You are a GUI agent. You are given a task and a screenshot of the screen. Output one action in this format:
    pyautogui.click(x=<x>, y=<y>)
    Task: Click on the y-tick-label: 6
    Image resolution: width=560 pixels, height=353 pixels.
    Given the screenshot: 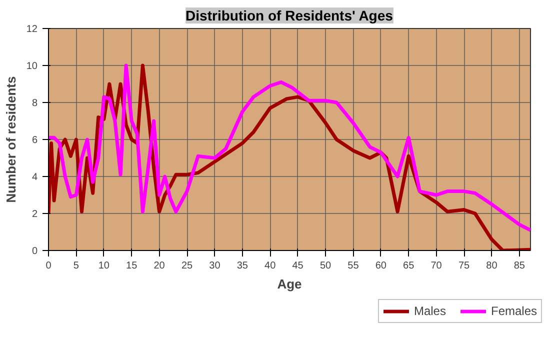 What is the action you would take?
    pyautogui.click(x=35, y=140)
    